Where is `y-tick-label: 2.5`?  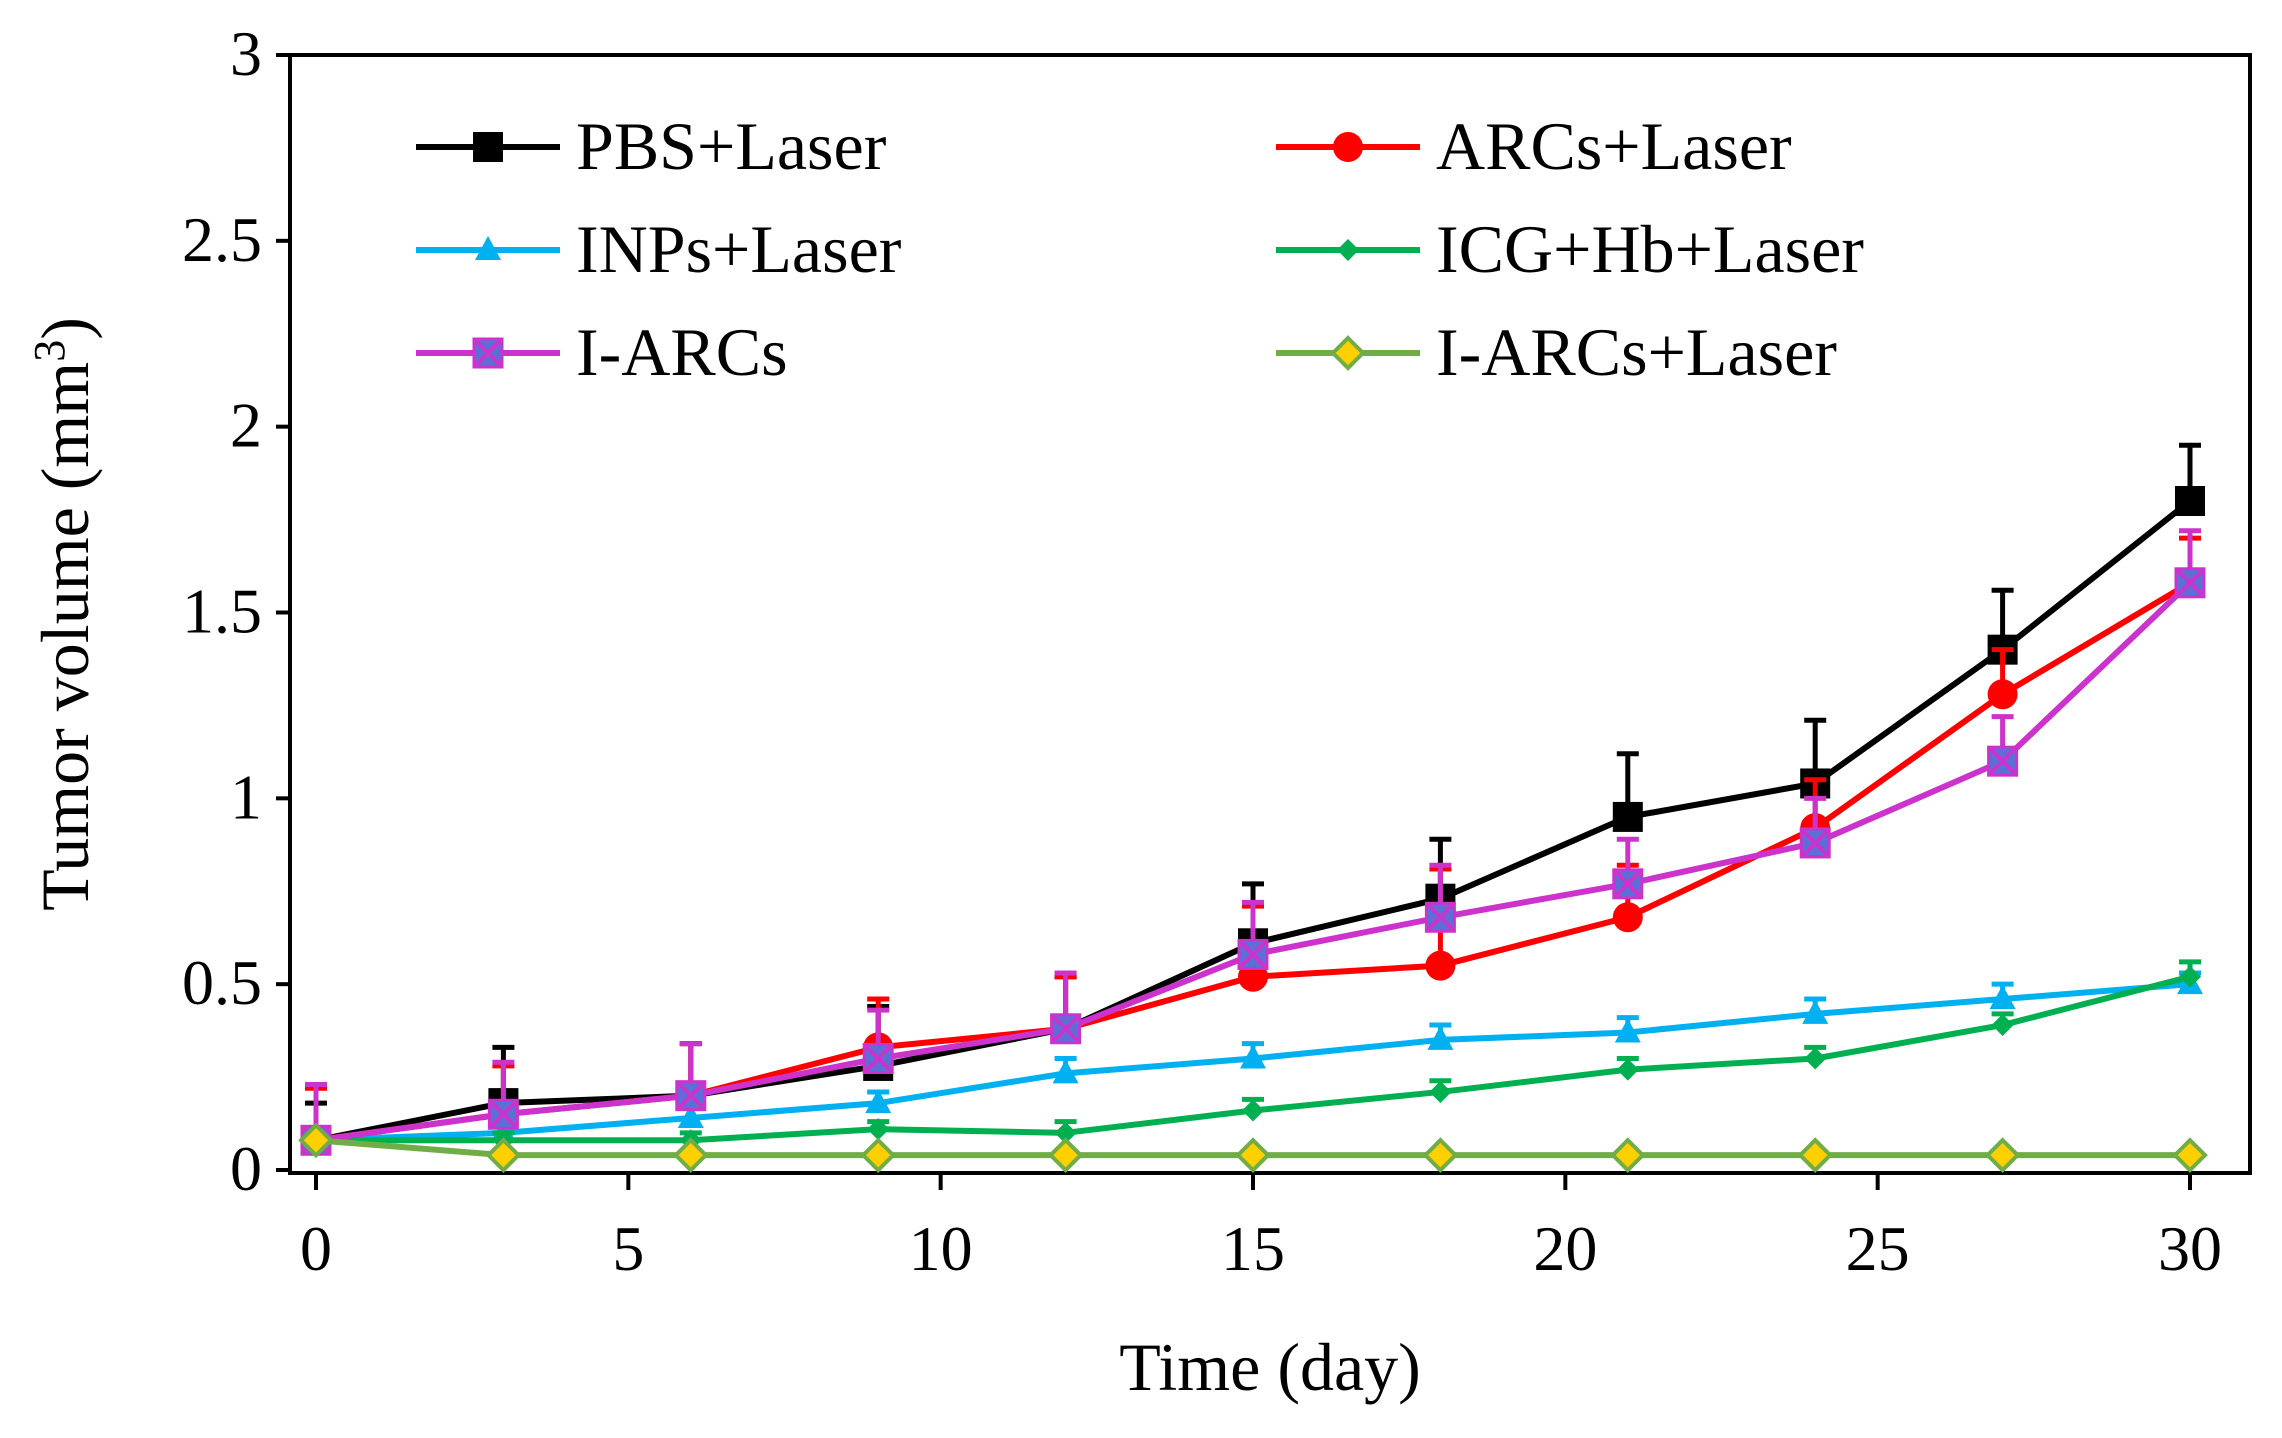
y-tick-label: 2.5 is located at coordinates (222, 239).